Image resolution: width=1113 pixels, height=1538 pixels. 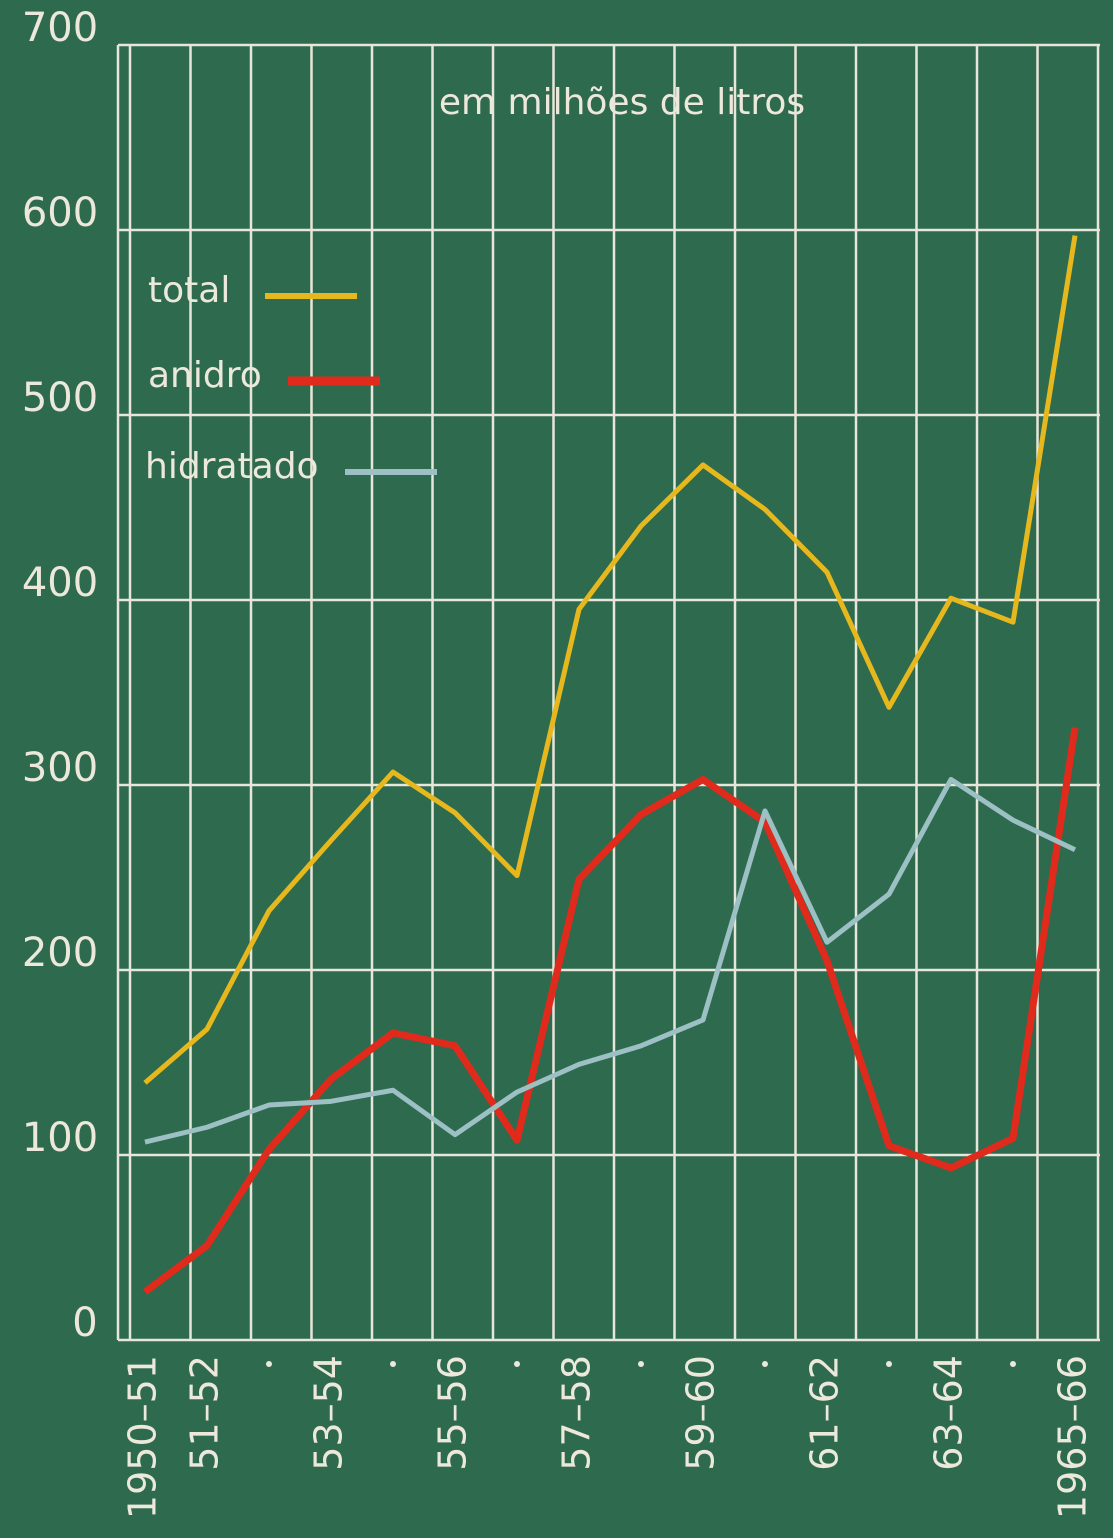 I want to click on x-tick-label: 1965–66, so click(x=1073, y=1437).